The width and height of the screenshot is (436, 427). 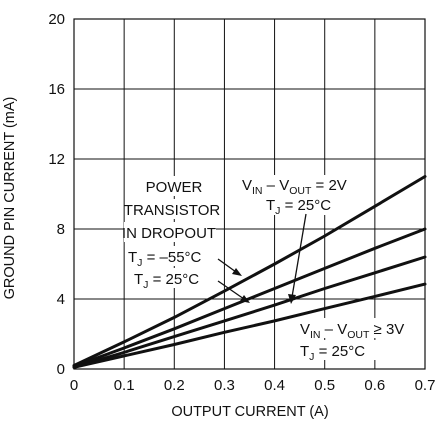 What do you see at coordinates (425, 385) in the screenshot?
I see `x-tick-label: 0.7` at bounding box center [425, 385].